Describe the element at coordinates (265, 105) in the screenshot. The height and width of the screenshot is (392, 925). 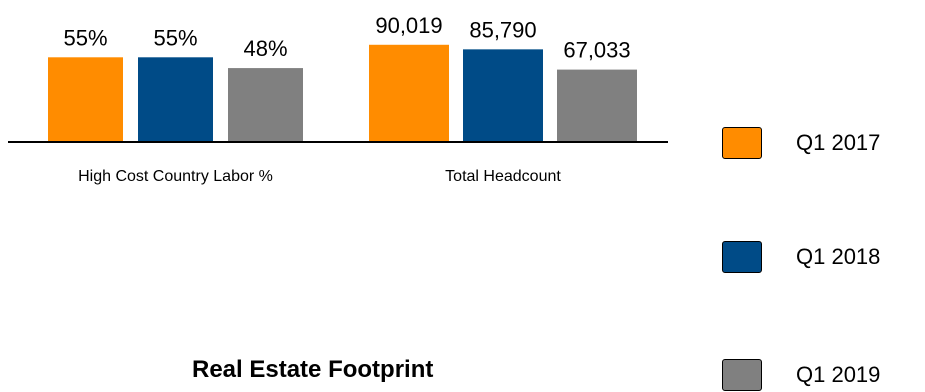
I see `bar-labor-q1-2019` at that location.